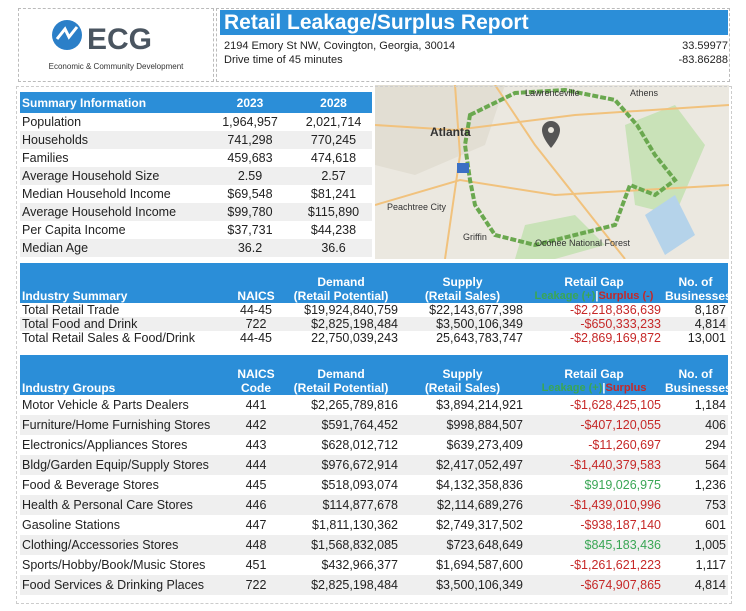 The height and width of the screenshot is (611, 746). Describe the element at coordinates (594, 324) in the screenshot. I see `cell: -$650,333,233` at that location.